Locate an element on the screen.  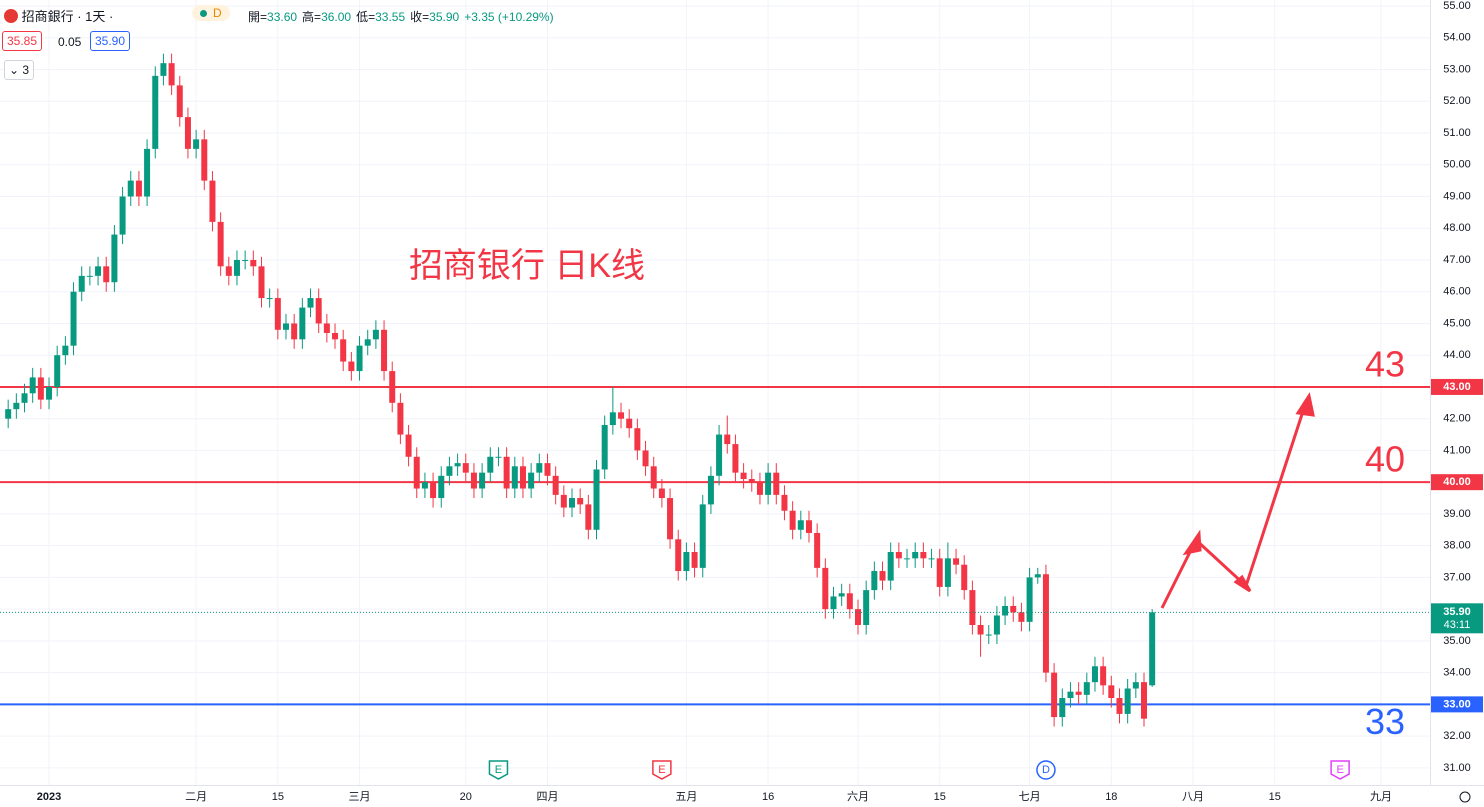
arrow-path is located at coordinates (1234, 505).